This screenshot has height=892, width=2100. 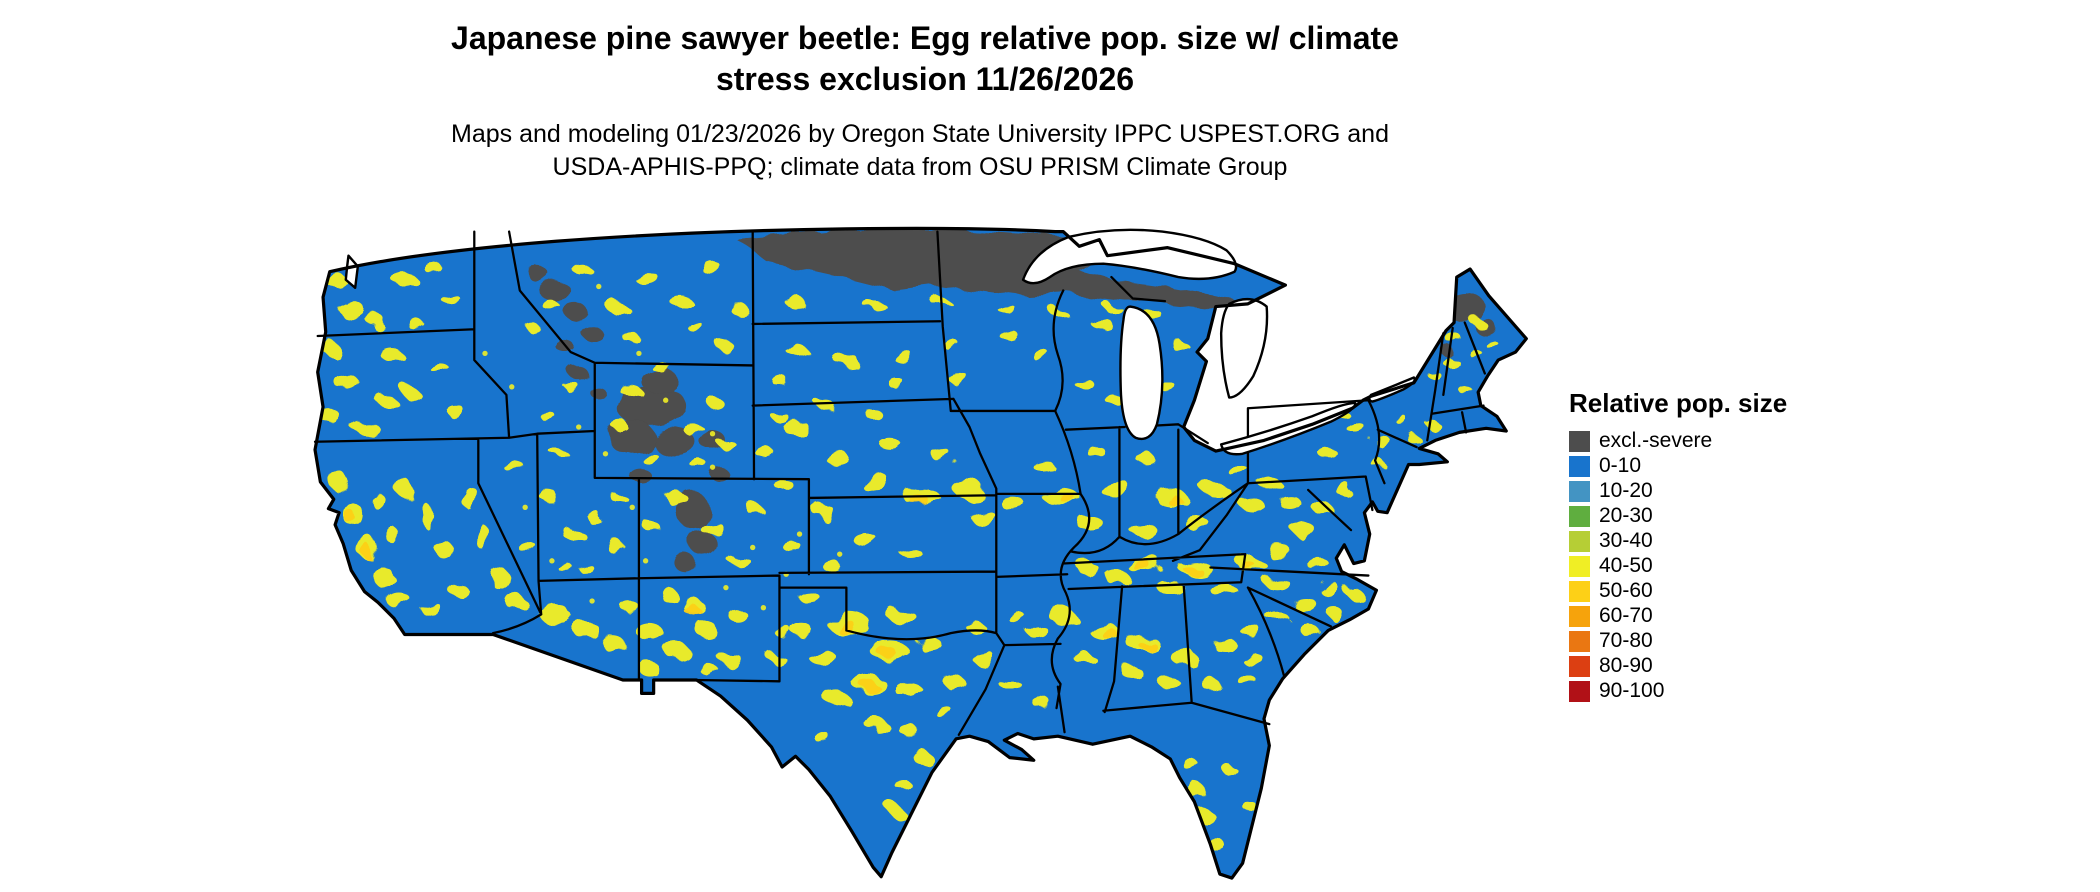 What do you see at coordinates (1678, 591) in the screenshot?
I see `legend-item: 50-60` at bounding box center [1678, 591].